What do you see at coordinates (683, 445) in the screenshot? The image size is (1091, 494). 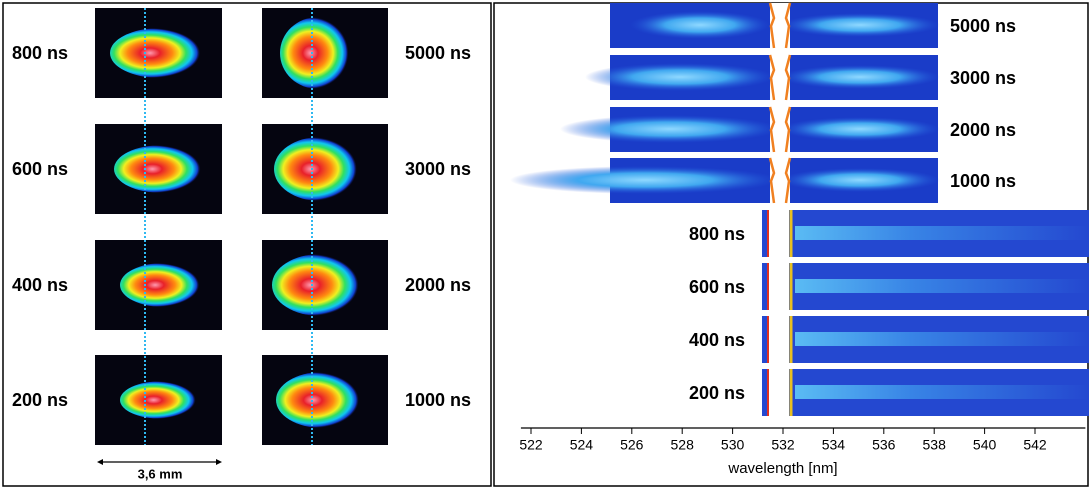 I see `x-tick-label: 528` at bounding box center [683, 445].